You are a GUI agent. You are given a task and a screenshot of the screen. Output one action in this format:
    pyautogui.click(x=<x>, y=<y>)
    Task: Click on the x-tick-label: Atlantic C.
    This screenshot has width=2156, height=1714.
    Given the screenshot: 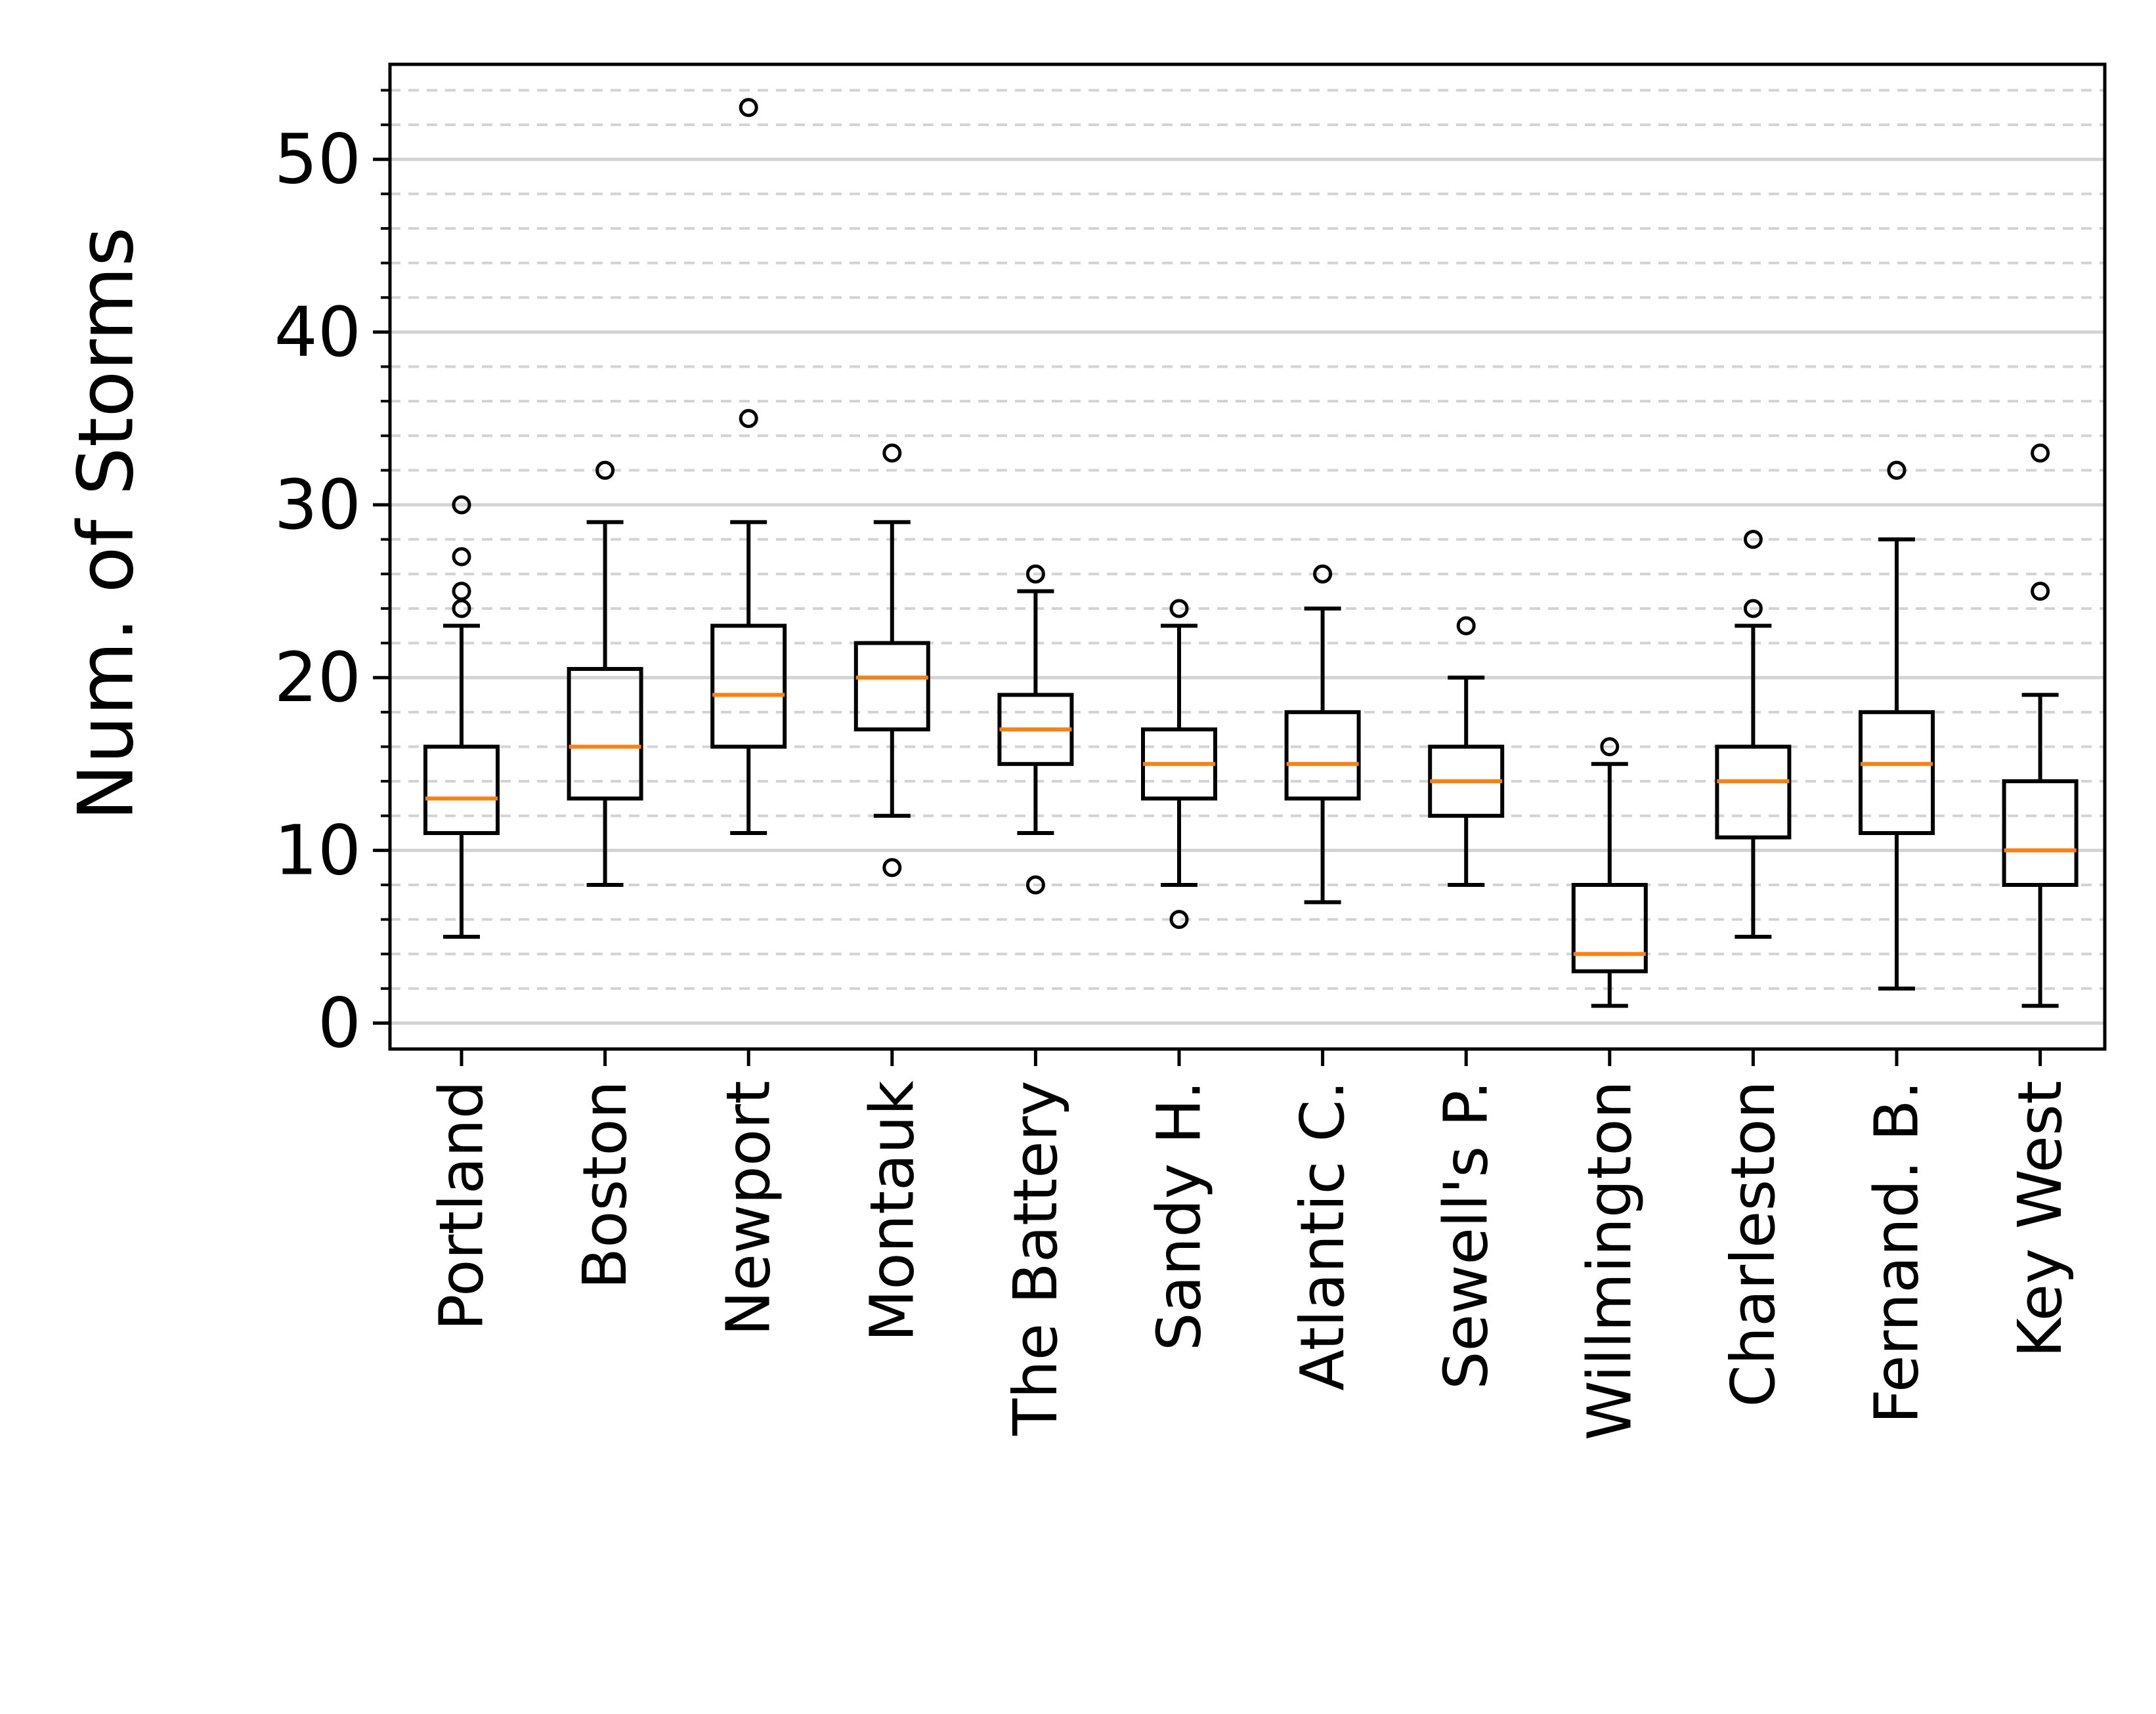 What is the action you would take?
    pyautogui.click(x=1322, y=1236)
    